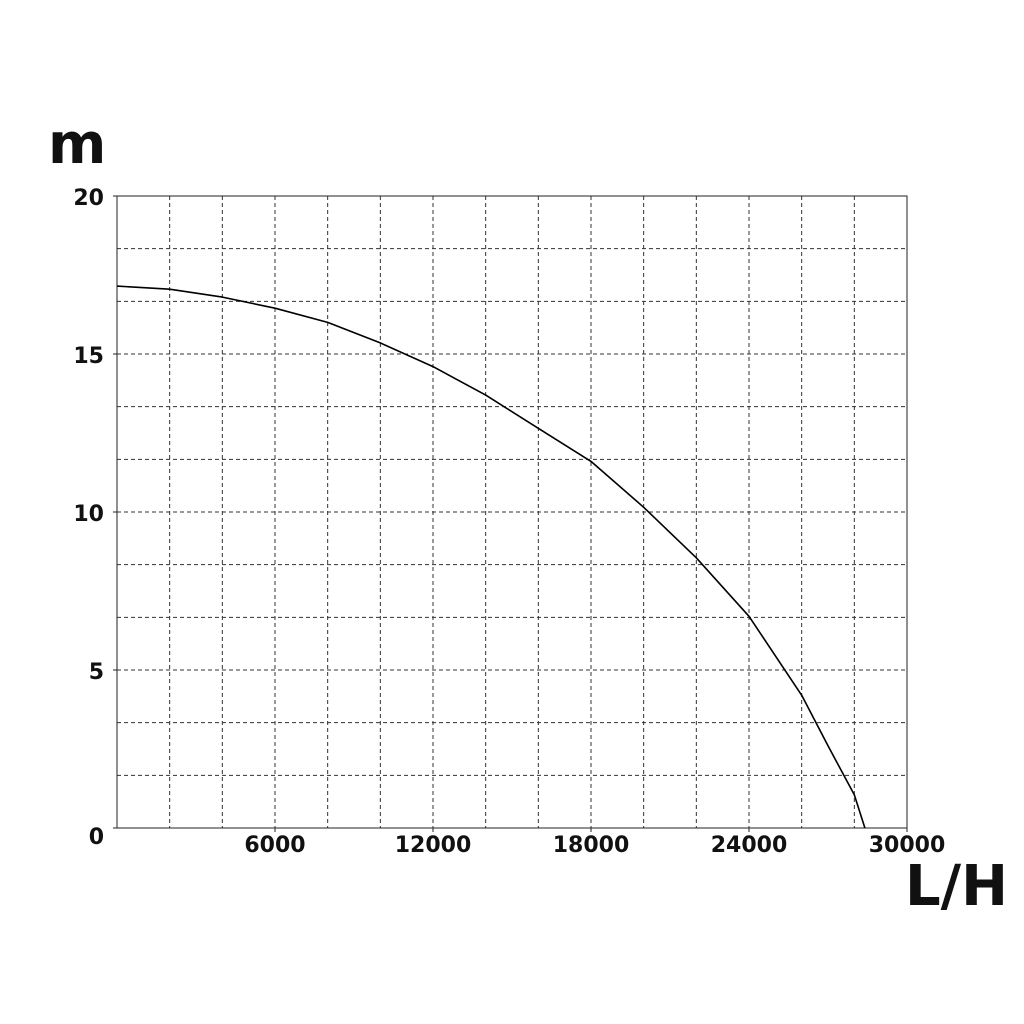 The height and width of the screenshot is (1024, 1024). What do you see at coordinates (433, 845) in the screenshot?
I see `x-tick-label: 12000` at bounding box center [433, 845].